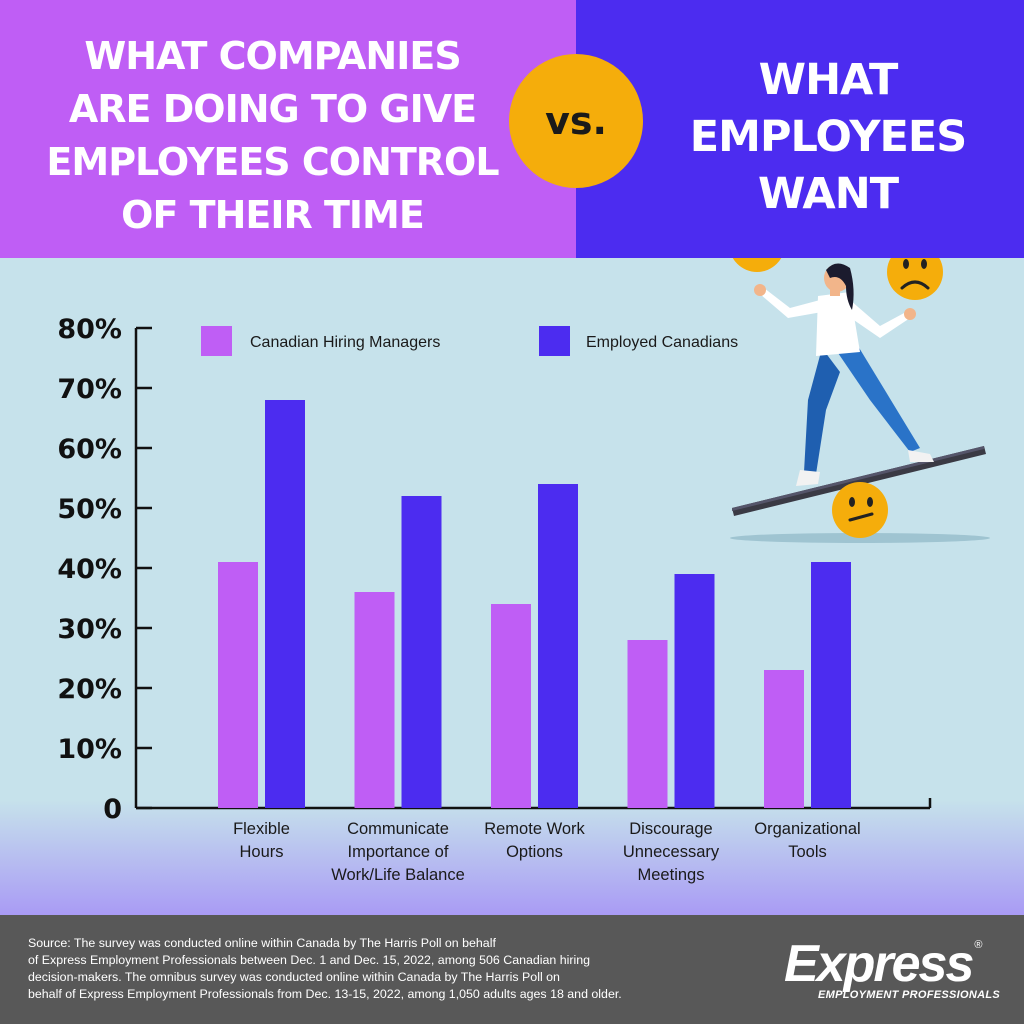 The image size is (1024, 1024). Describe the element at coordinates (757, 265) in the screenshot. I see `happy-emoji-icon` at that location.